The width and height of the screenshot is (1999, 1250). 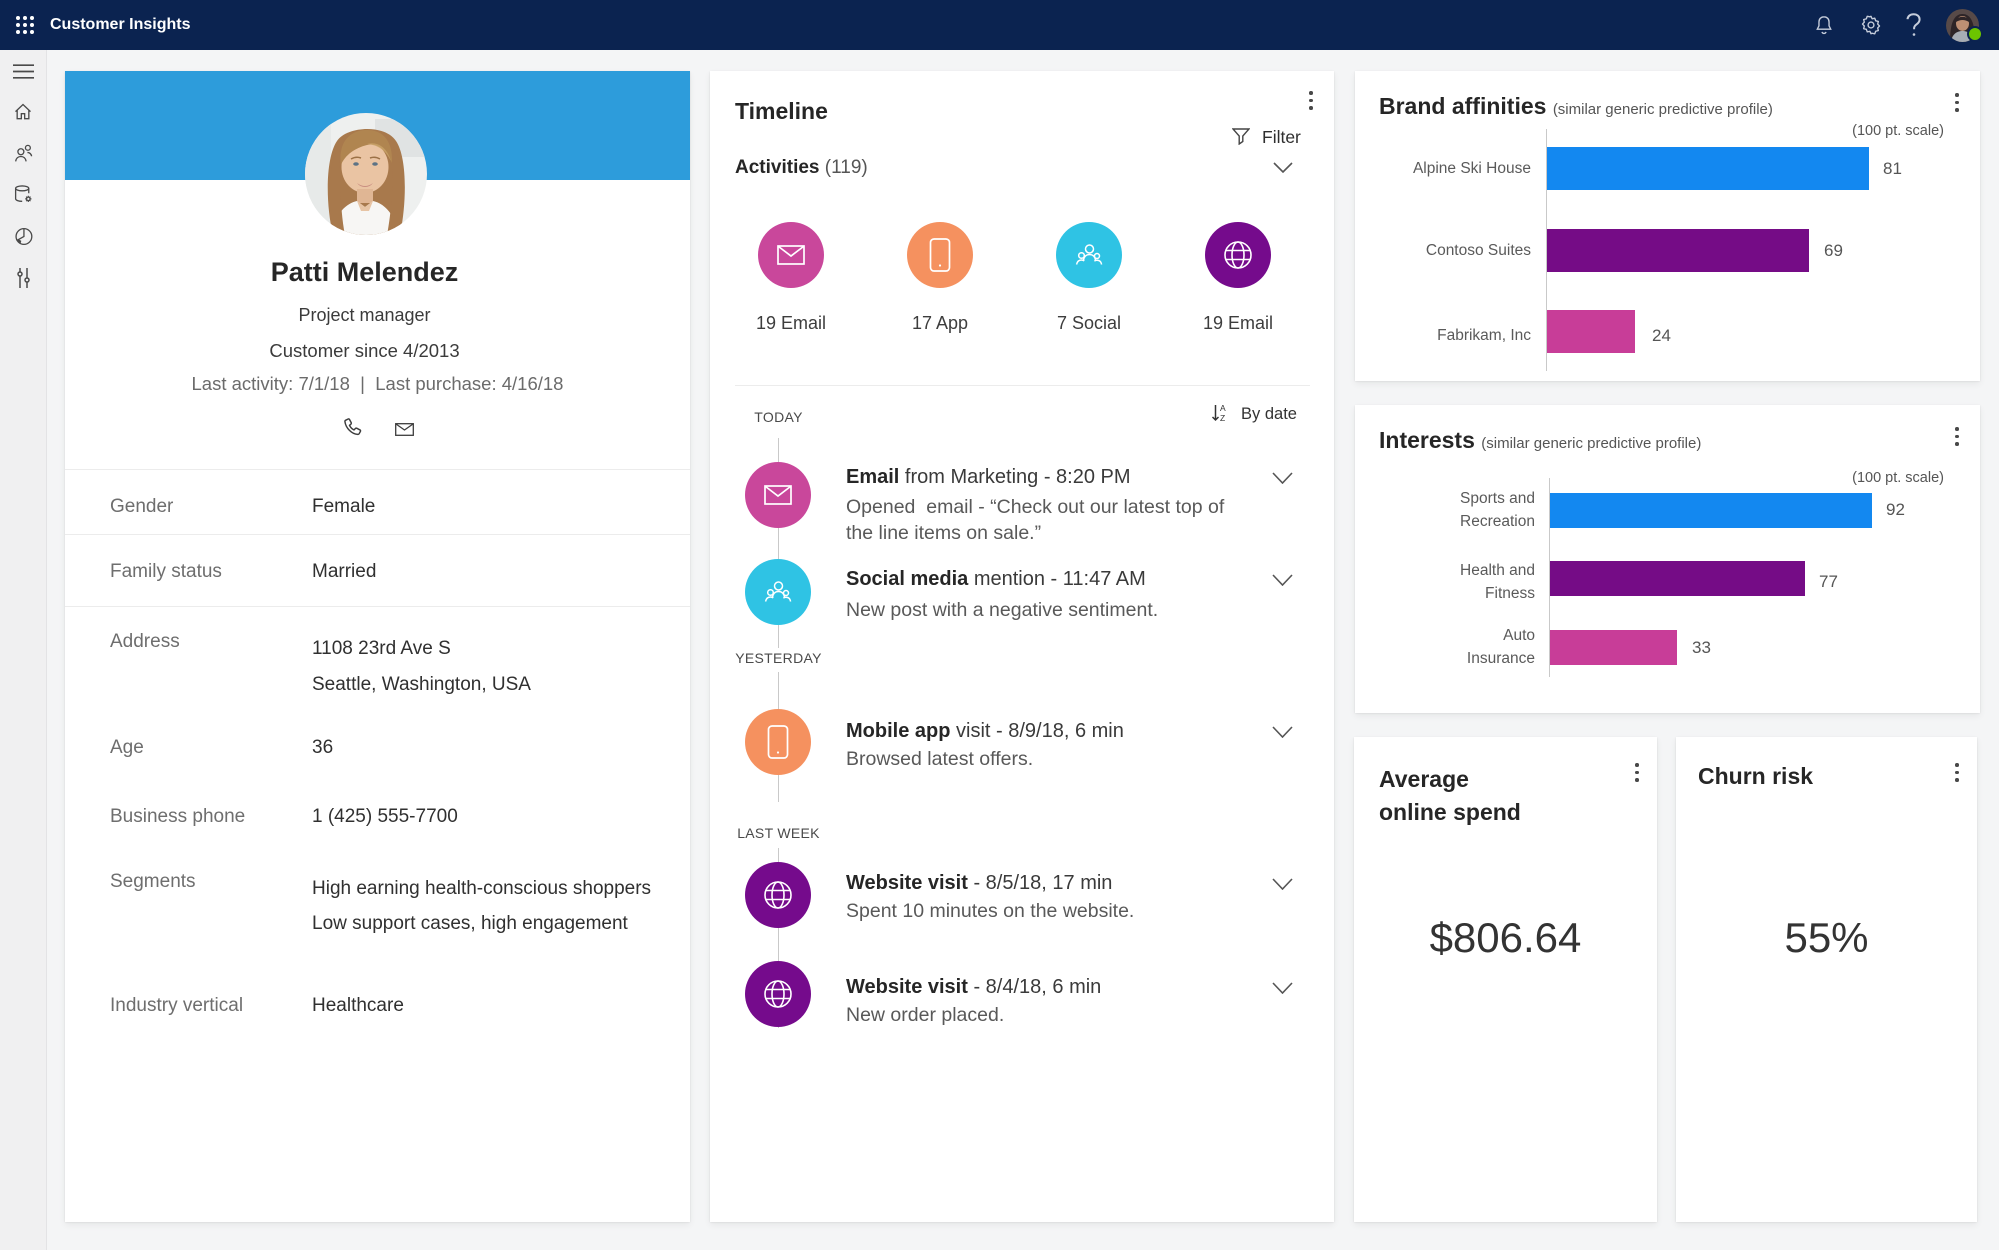 I want to click on svg-text: A, so click(x=1223, y=408).